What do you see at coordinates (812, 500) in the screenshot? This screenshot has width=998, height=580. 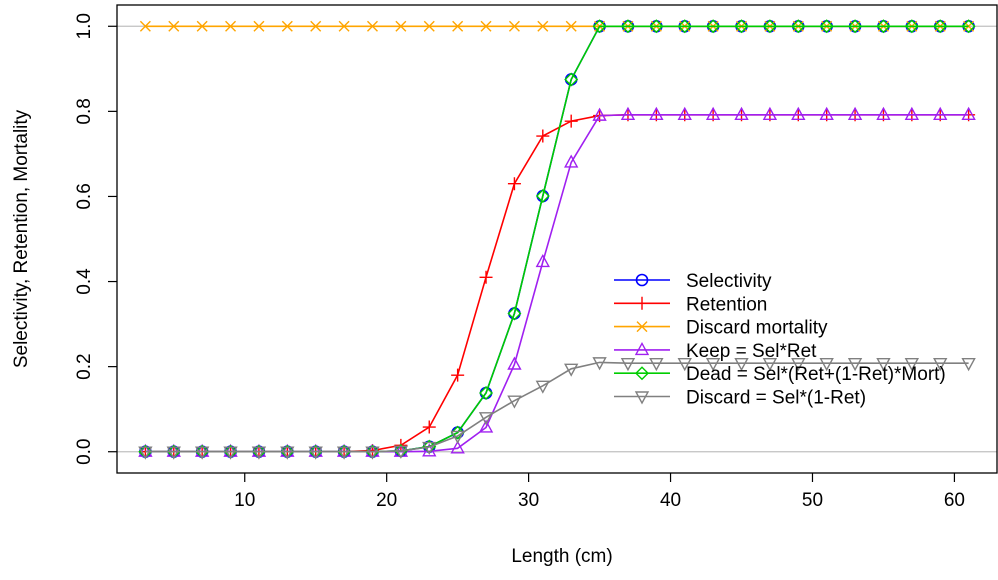 I see `x-tick-label: 50` at bounding box center [812, 500].